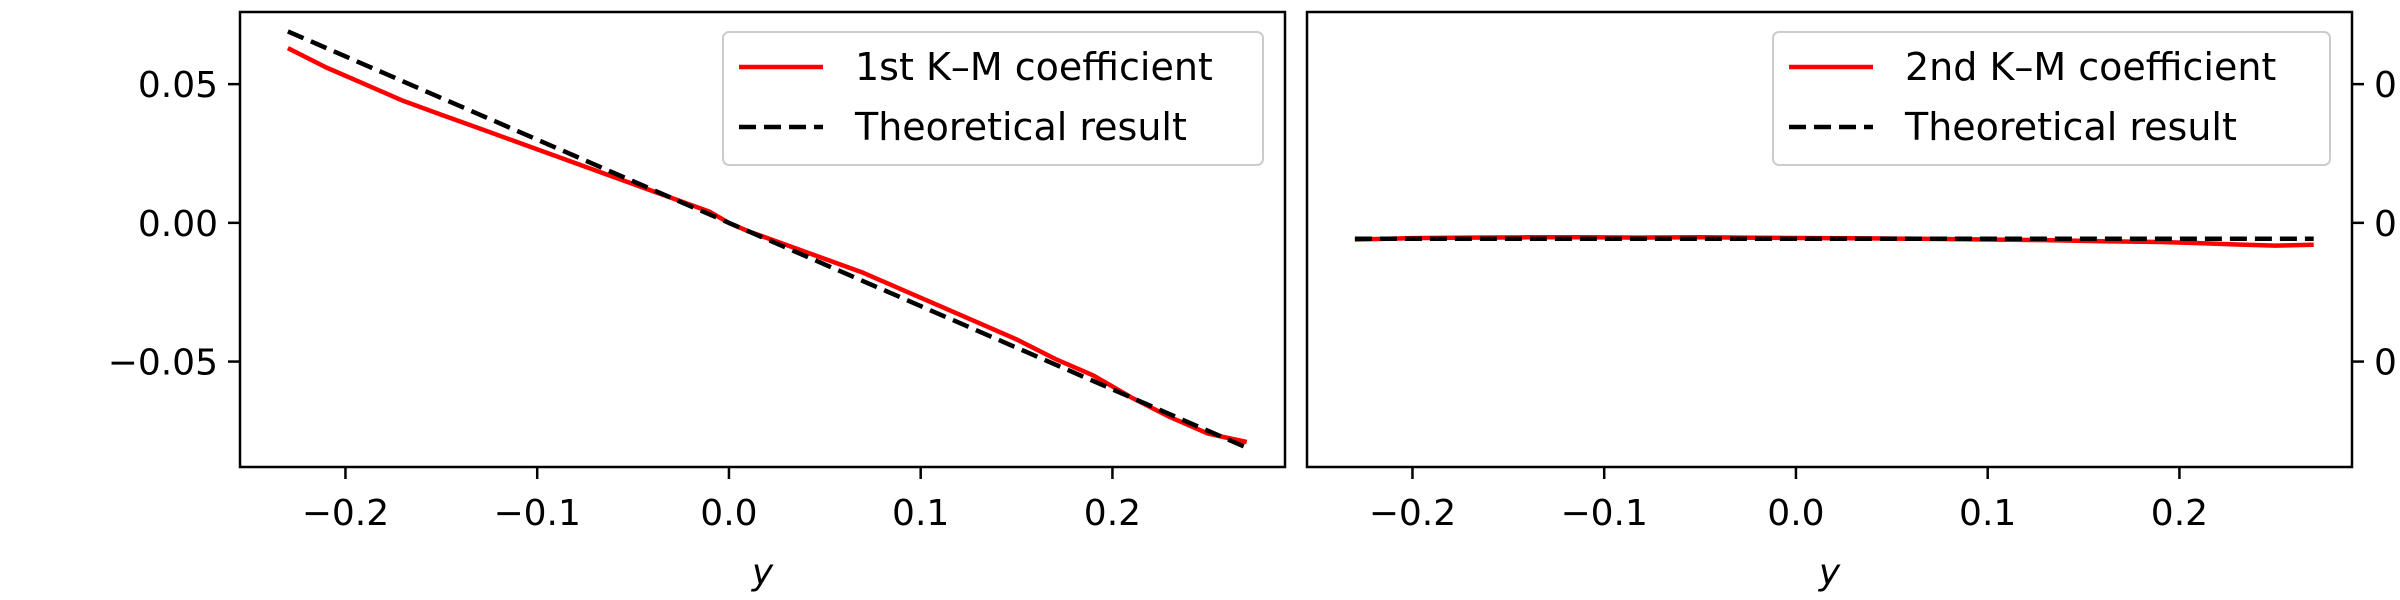  I want to click on legend-label: 1st K–M coefficient, so click(1034, 67).